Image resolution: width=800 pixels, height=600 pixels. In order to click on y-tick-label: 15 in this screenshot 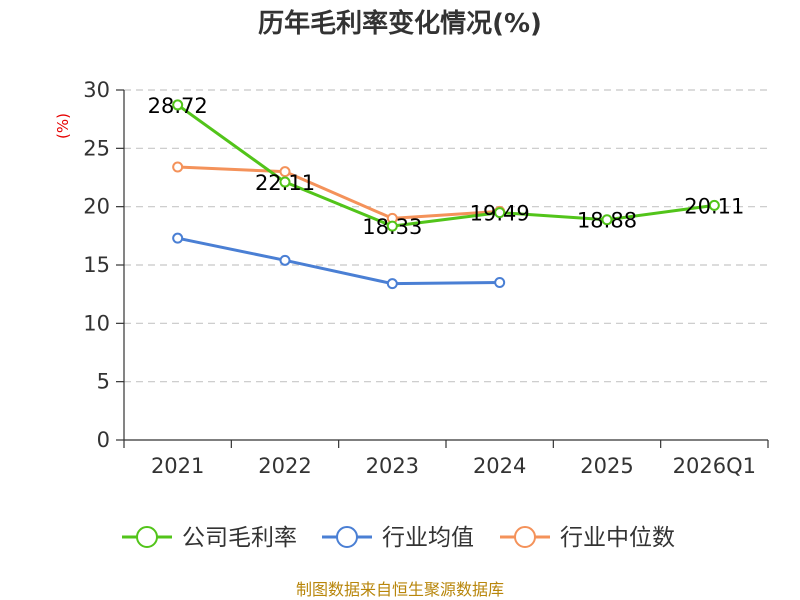, I will do `click(96, 265)`.